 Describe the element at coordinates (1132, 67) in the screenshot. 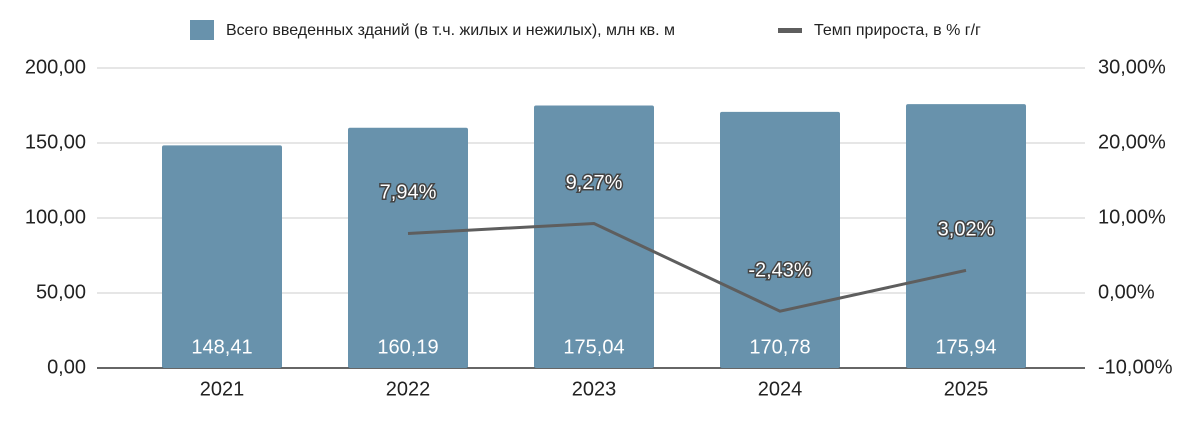

I see `y2-tick-label: 30,00%` at that location.